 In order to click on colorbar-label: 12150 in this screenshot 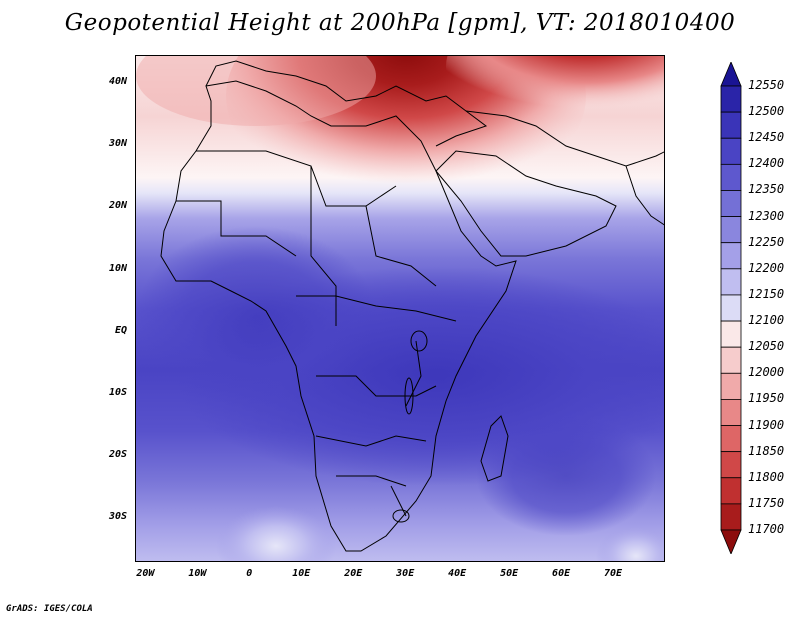, I will do `click(766, 293)`.